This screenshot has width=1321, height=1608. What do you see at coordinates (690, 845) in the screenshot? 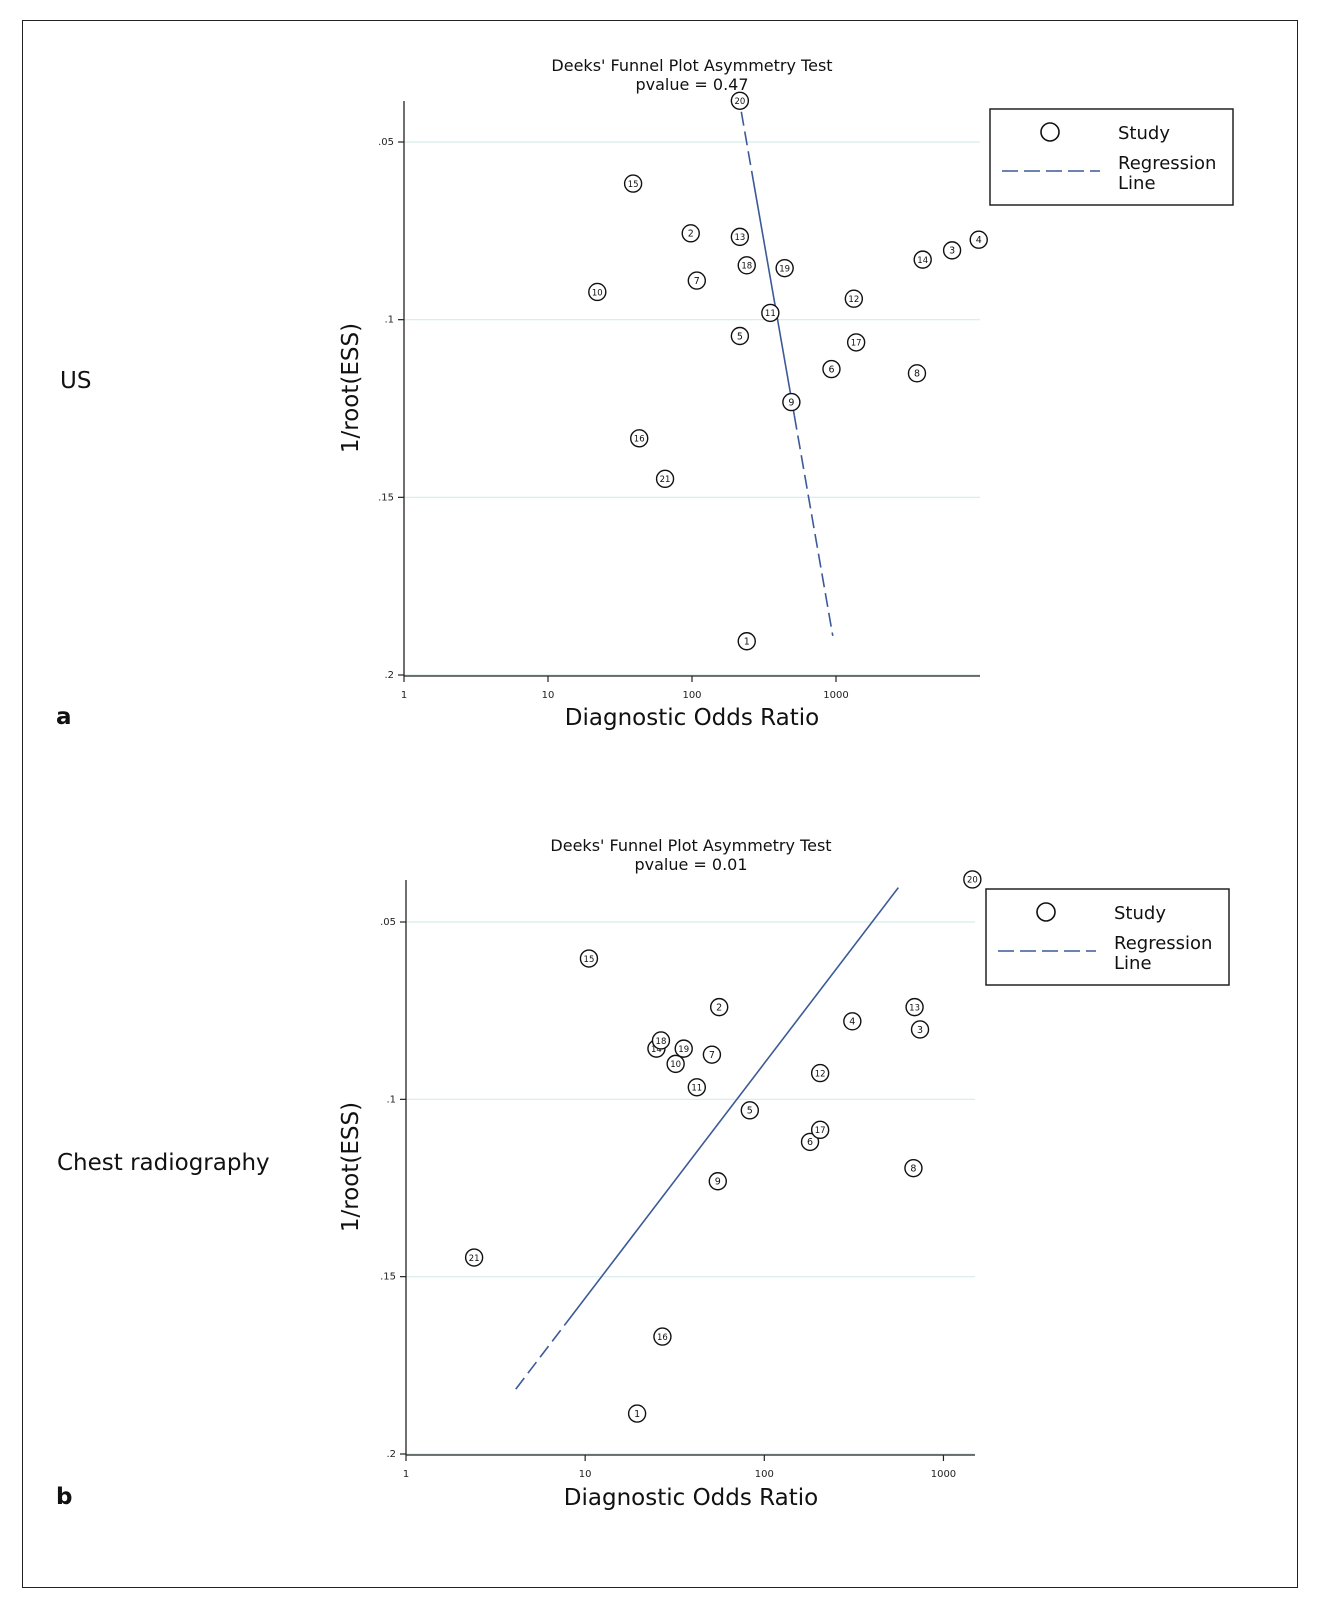
I see `panel-b-chart-title: Deeks' Funnel Plot Asymmetry Test` at bounding box center [690, 845].